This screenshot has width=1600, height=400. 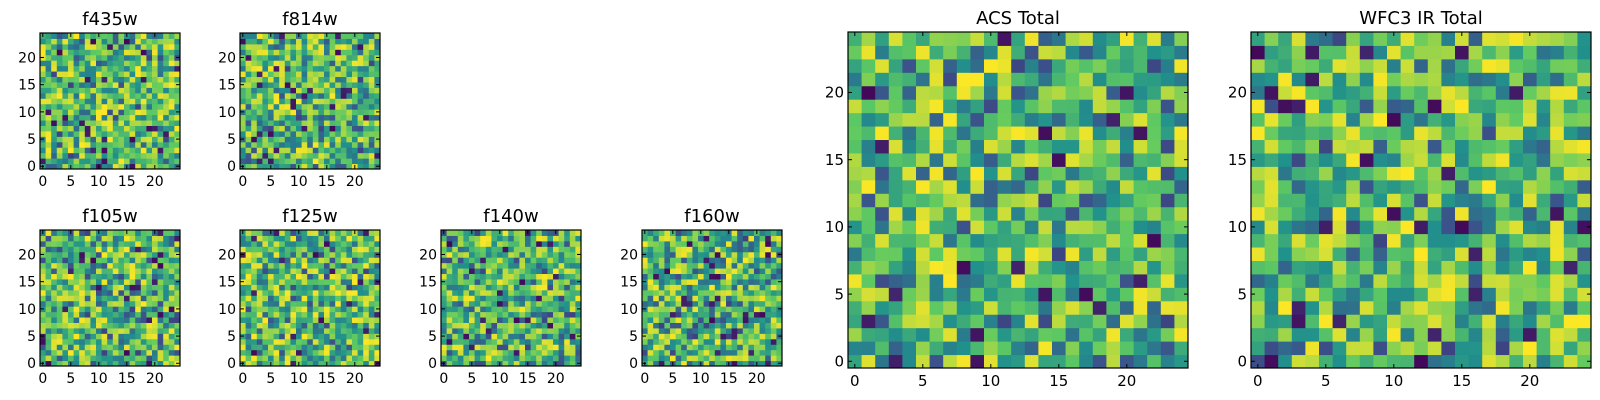 I want to click on heatmap-cells, so click(x=712, y=298).